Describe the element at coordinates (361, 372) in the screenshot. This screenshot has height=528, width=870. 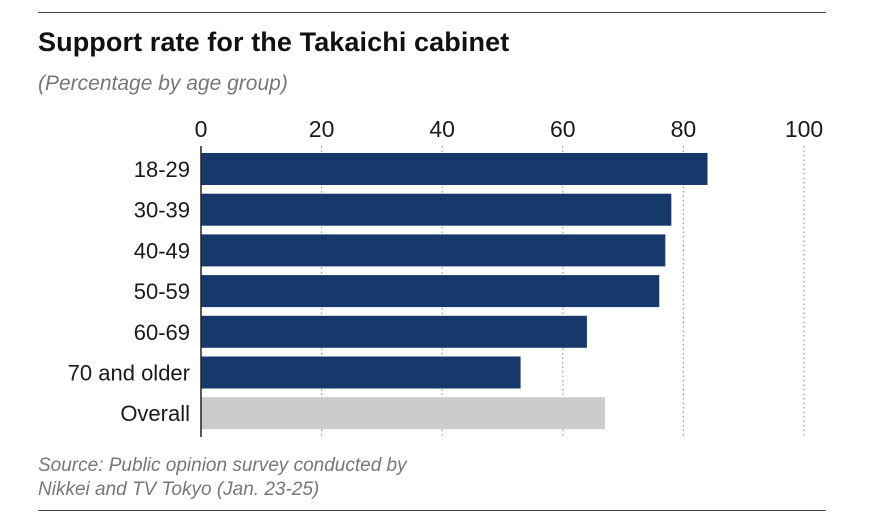
I see `bar-70-and-older` at that location.